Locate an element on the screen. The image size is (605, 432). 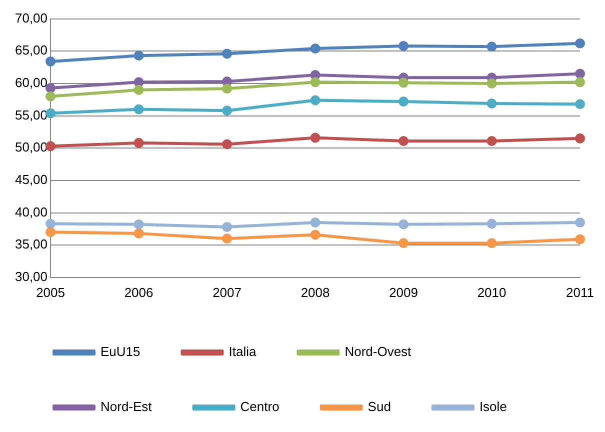
y-tick-label: 65,00 is located at coordinates (31, 50).